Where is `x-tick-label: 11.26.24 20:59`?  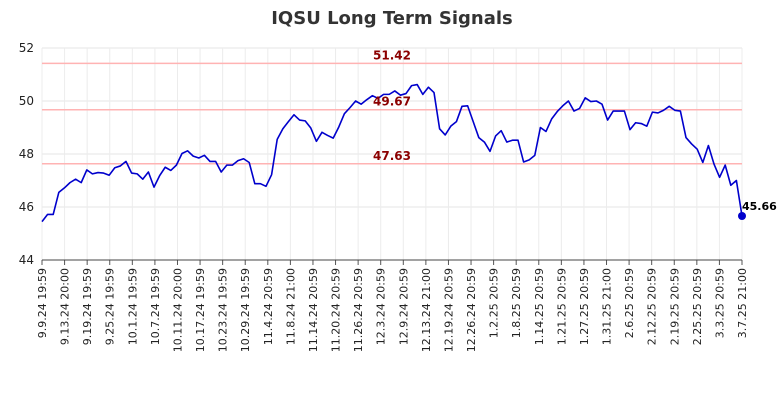 x-tick-label: 11.26.24 20:59 is located at coordinates (358, 310).